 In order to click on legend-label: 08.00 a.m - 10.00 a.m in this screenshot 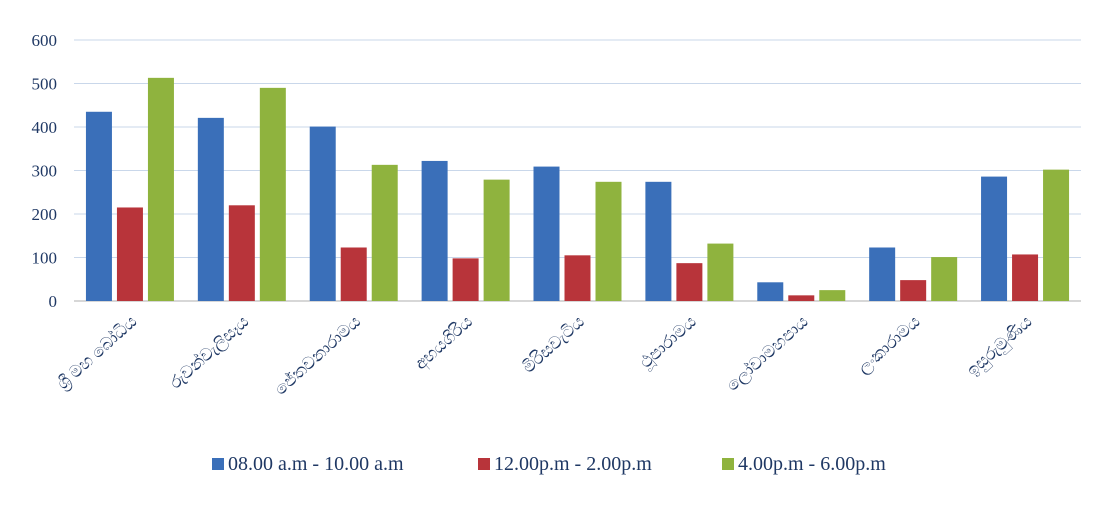, I will do `click(316, 464)`.